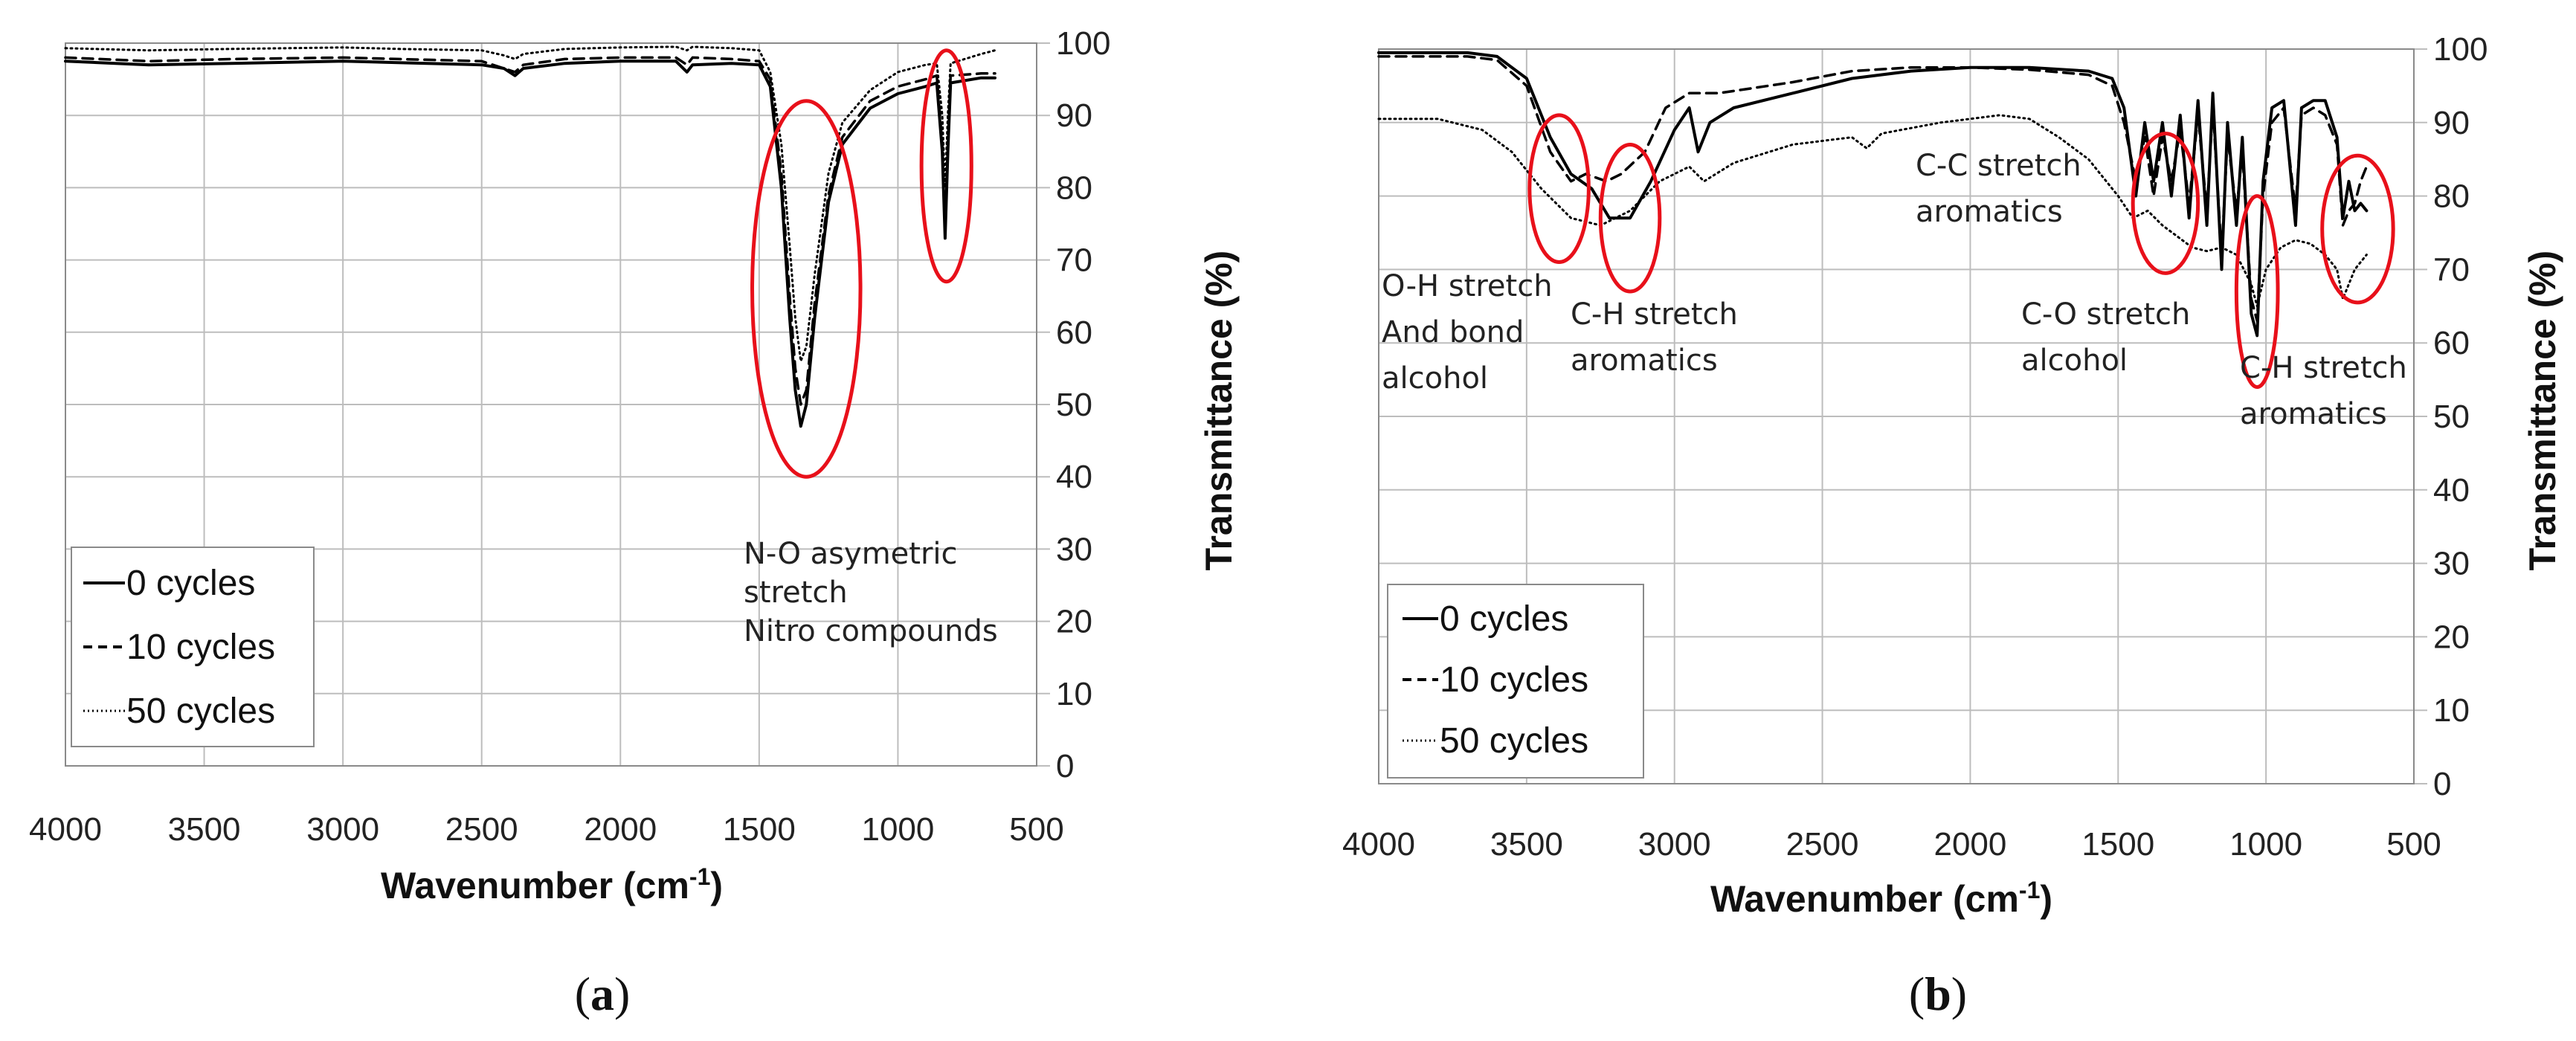  I want to click on panel-a-x-axis-title: Wavenumber (cm-1), so click(552, 884).